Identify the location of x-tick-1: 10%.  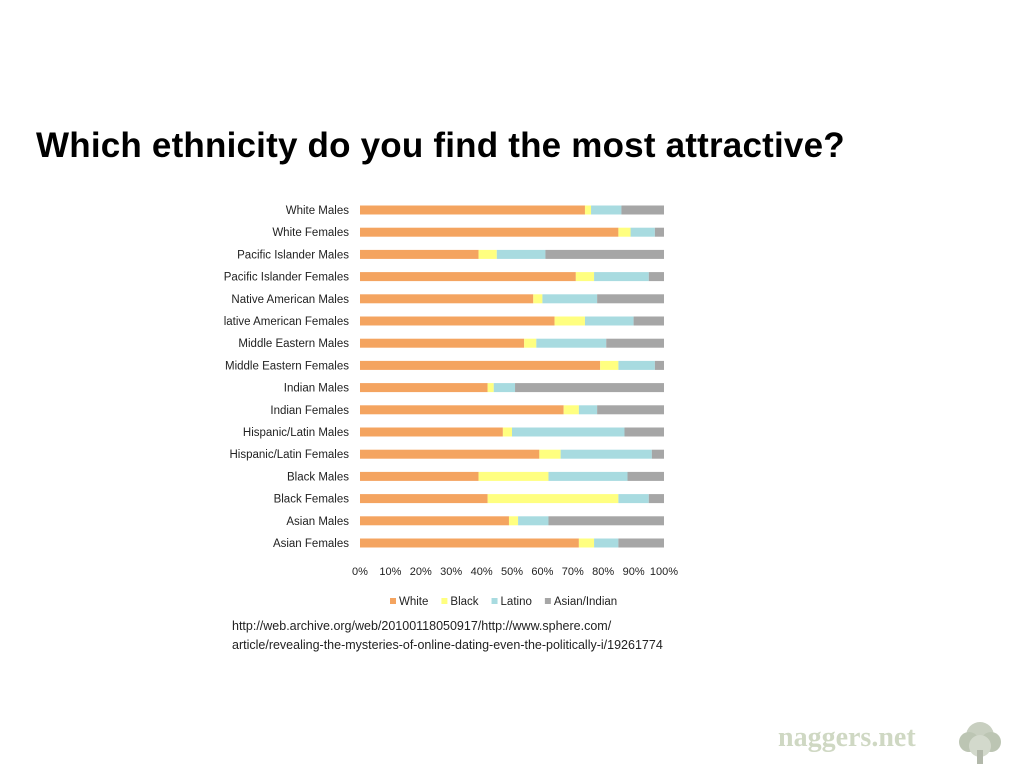
(390, 572).